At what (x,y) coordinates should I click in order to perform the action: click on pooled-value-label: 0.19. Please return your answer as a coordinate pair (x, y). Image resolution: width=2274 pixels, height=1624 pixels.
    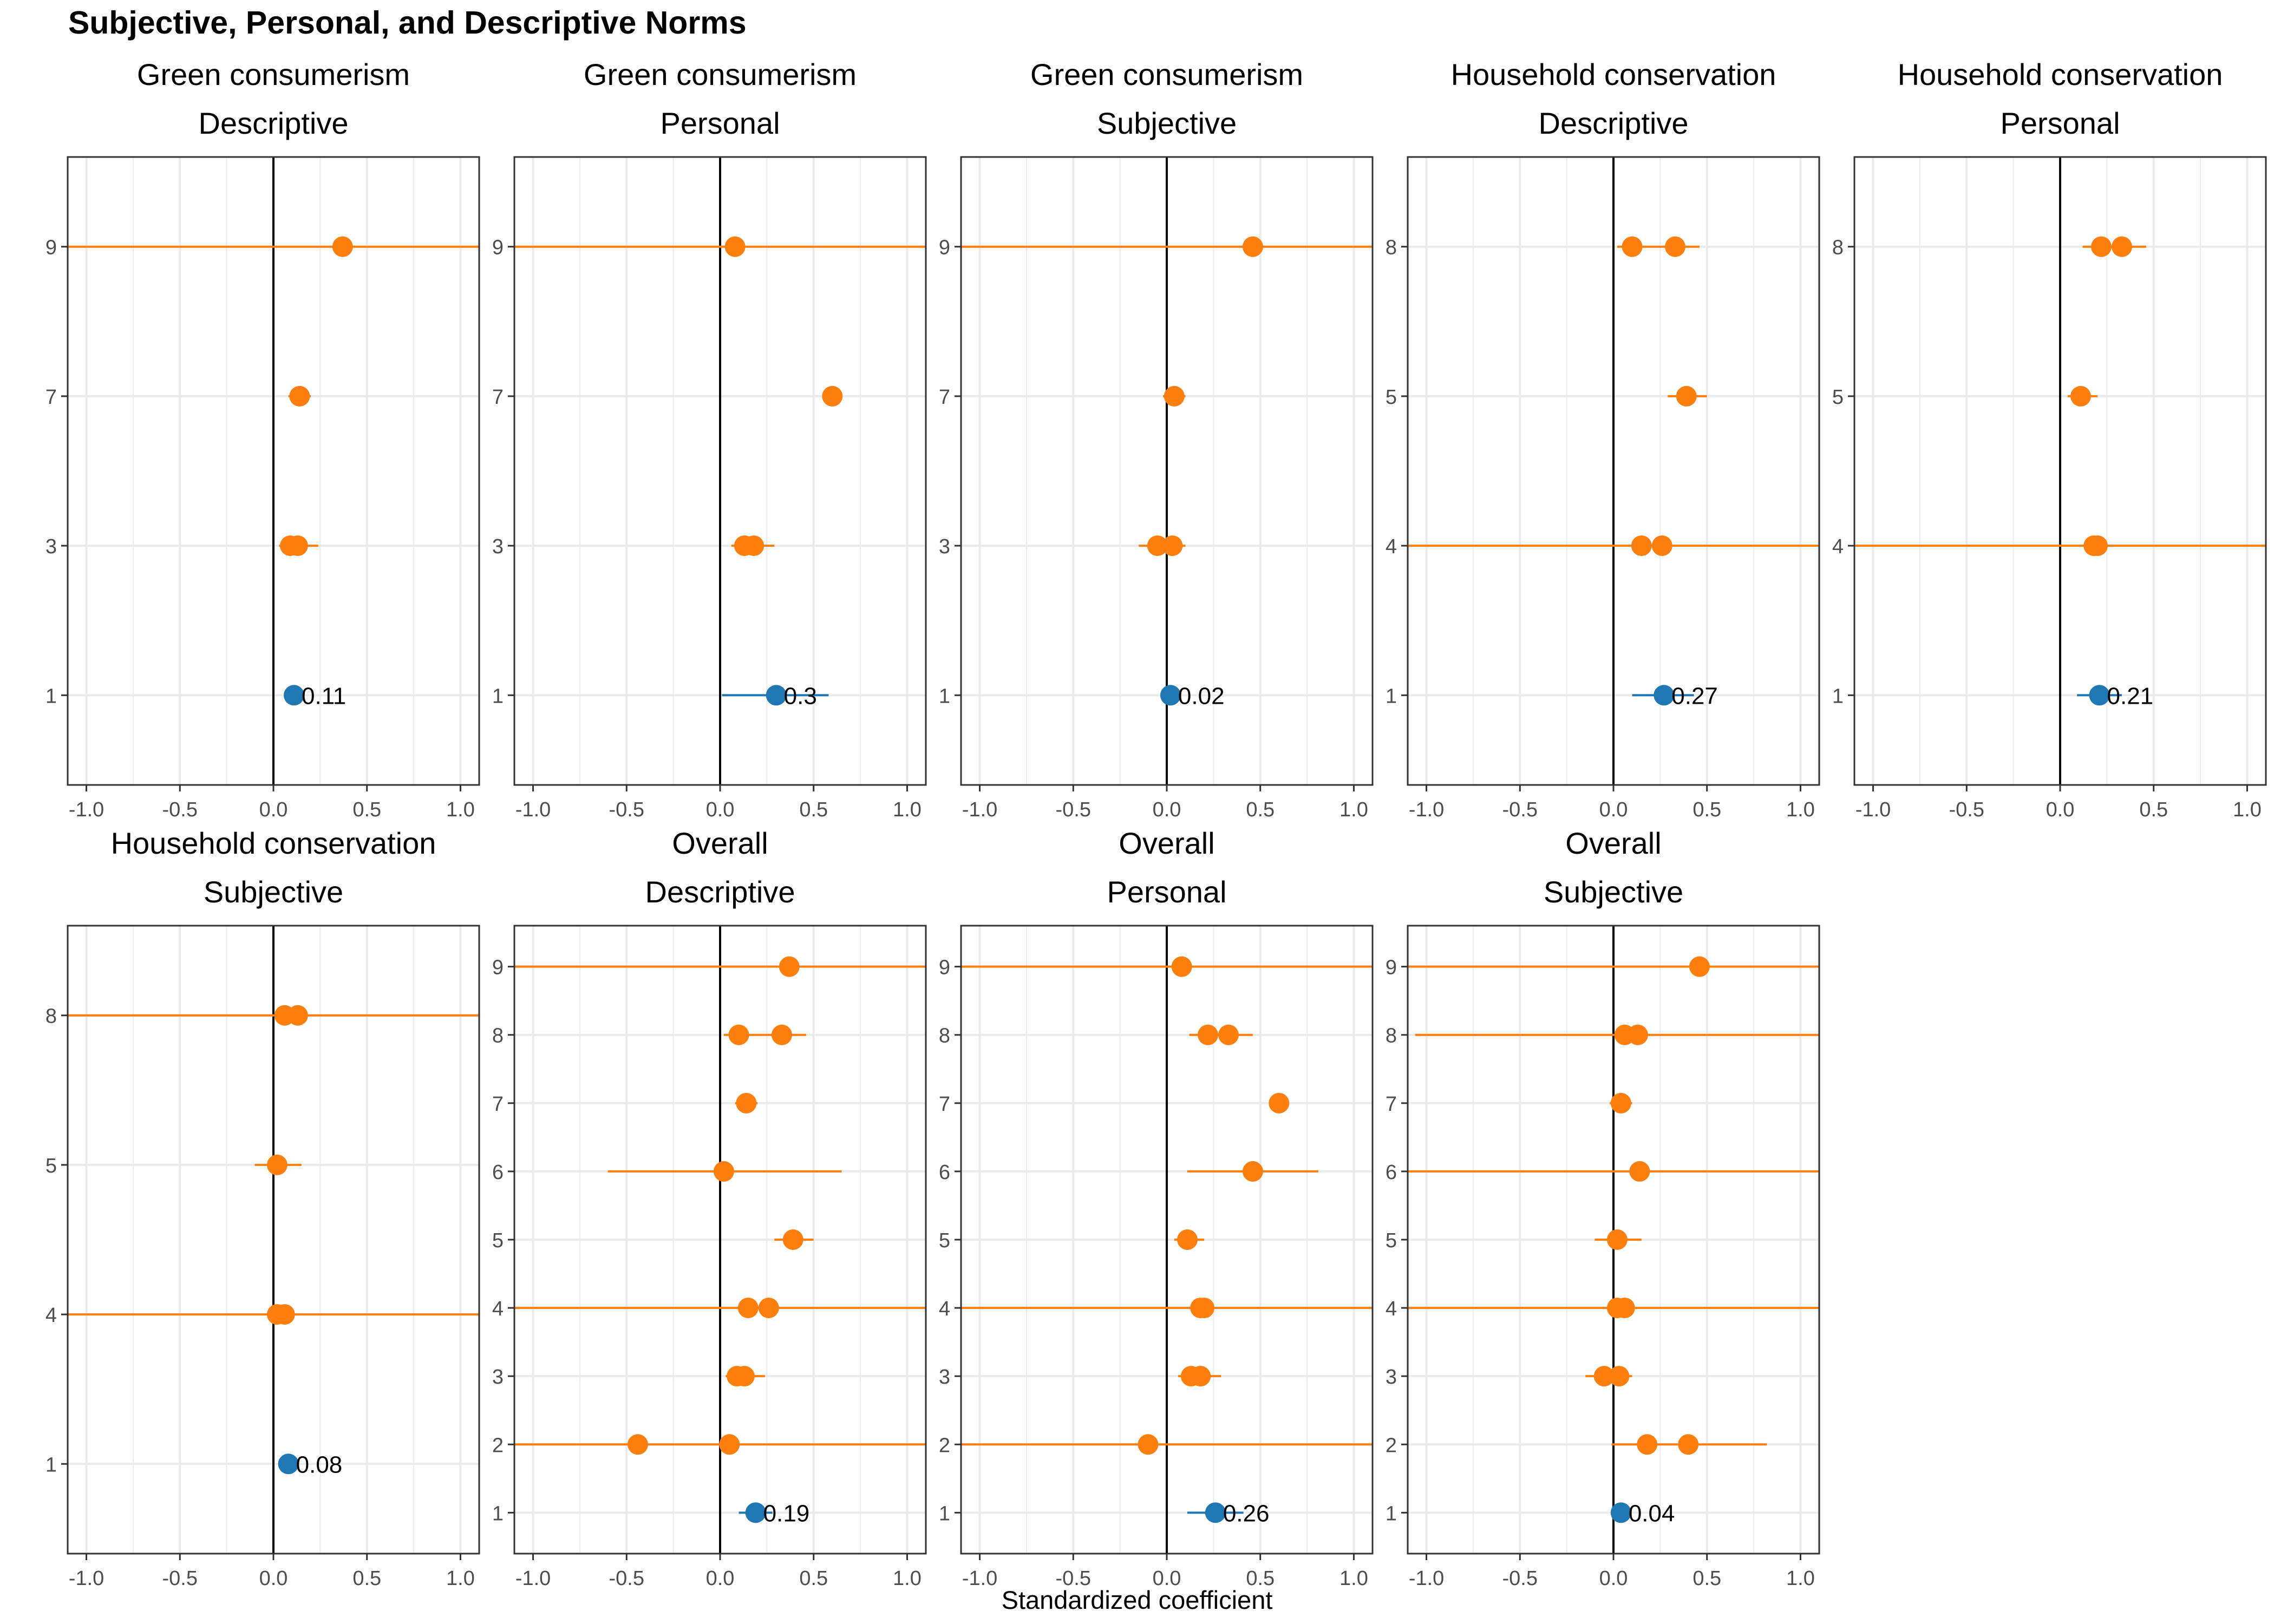
    Looking at the image, I should click on (787, 1513).